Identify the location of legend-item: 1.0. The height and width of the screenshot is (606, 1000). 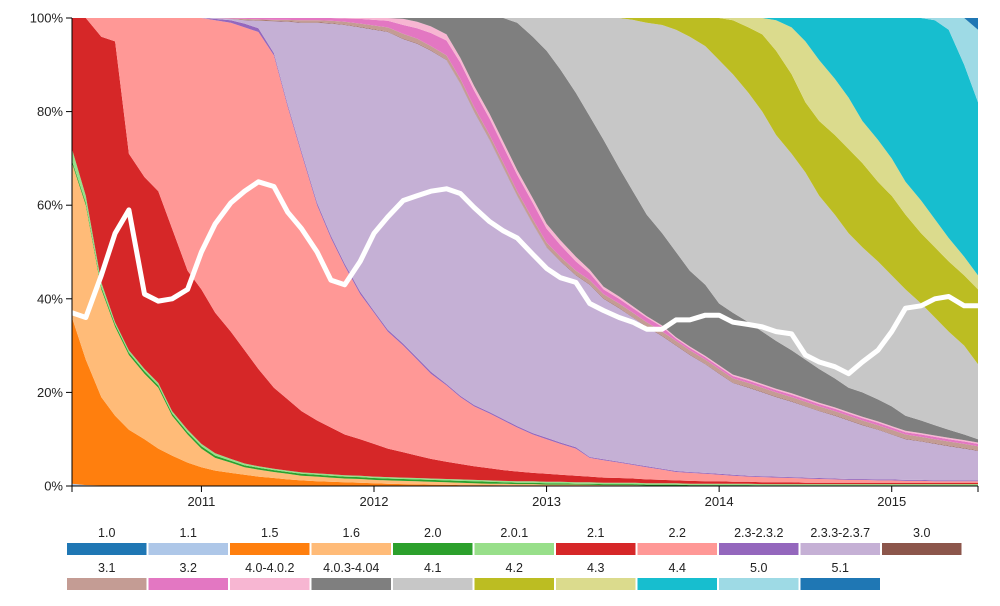
(107, 540).